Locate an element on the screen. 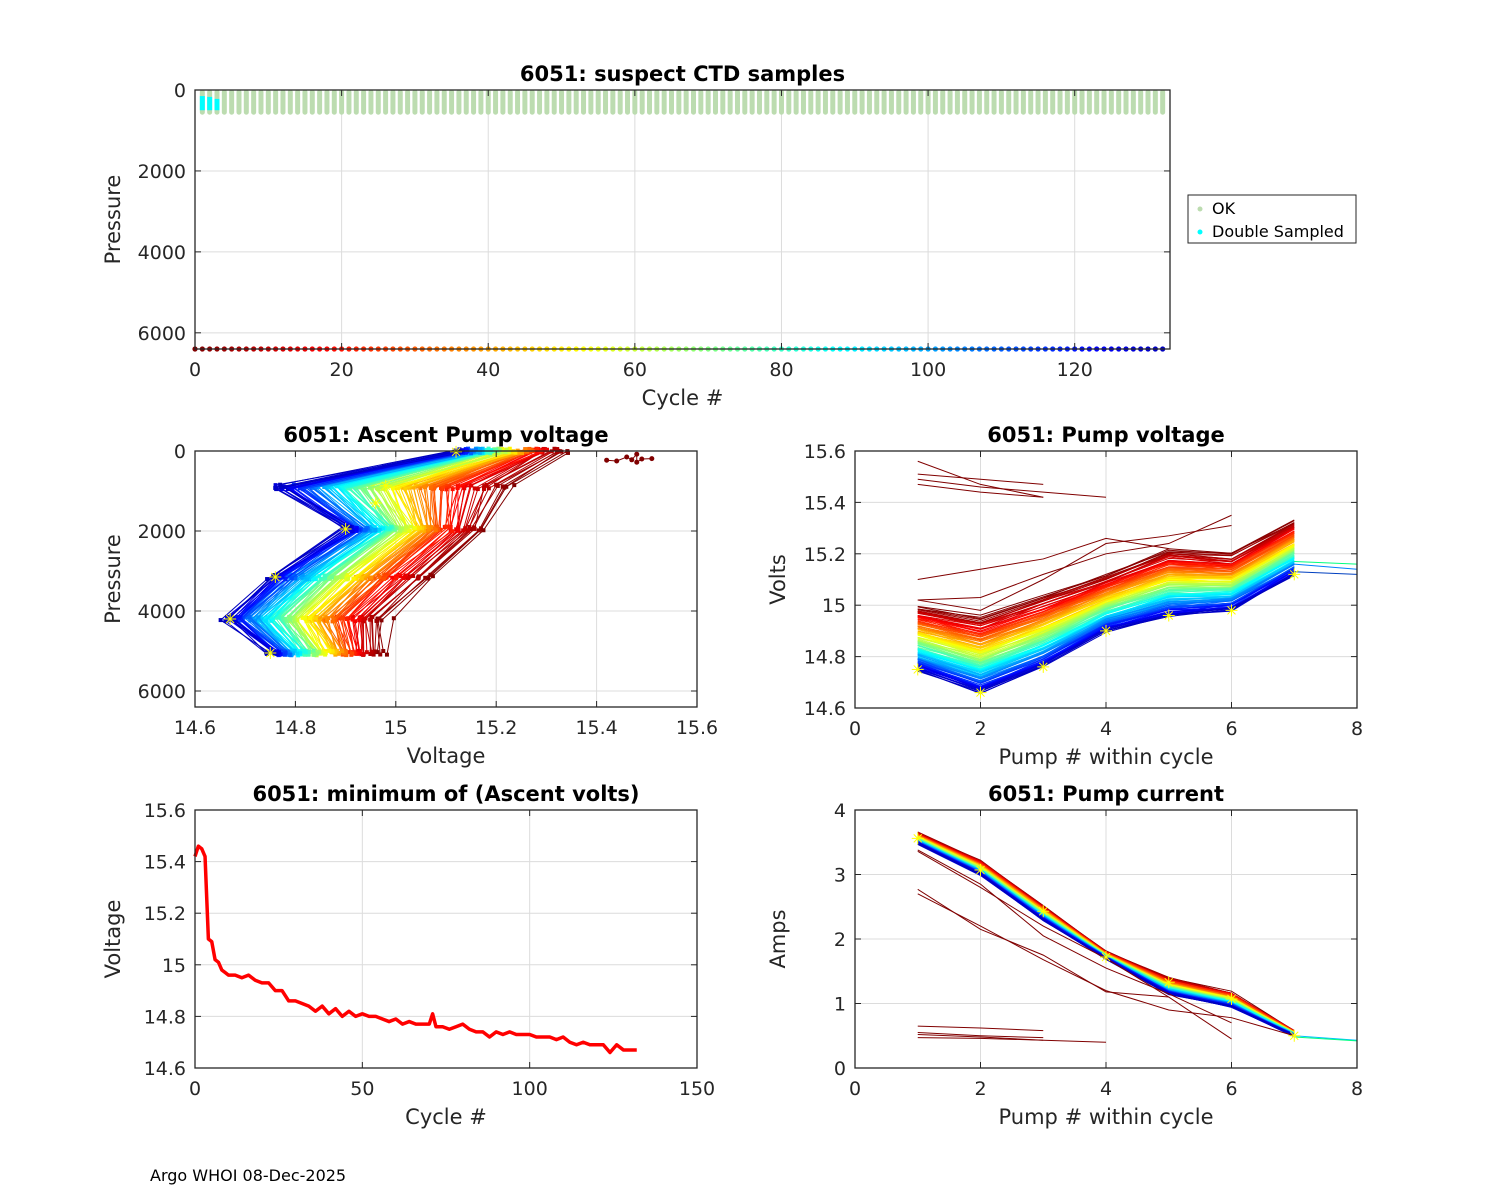 The image size is (1500, 1200). tail-line is located at coordinates (1326, 563).